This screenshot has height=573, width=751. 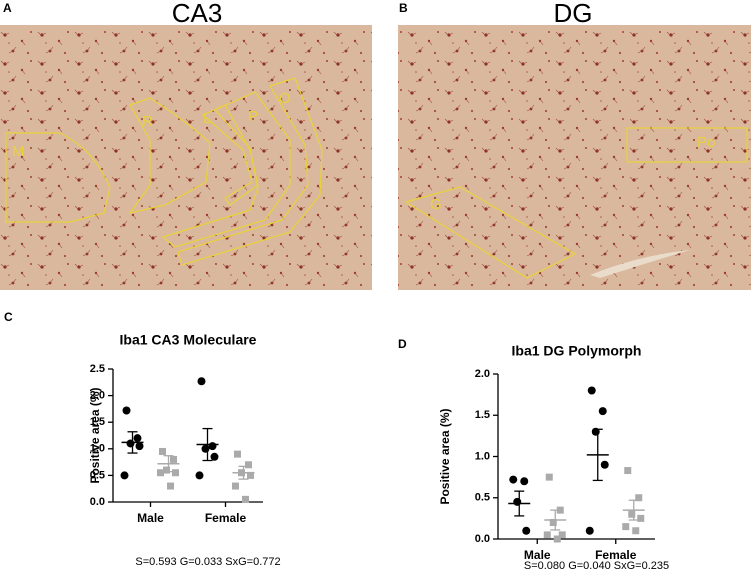 What do you see at coordinates (147, 121) in the screenshot?
I see `region-label: R` at bounding box center [147, 121].